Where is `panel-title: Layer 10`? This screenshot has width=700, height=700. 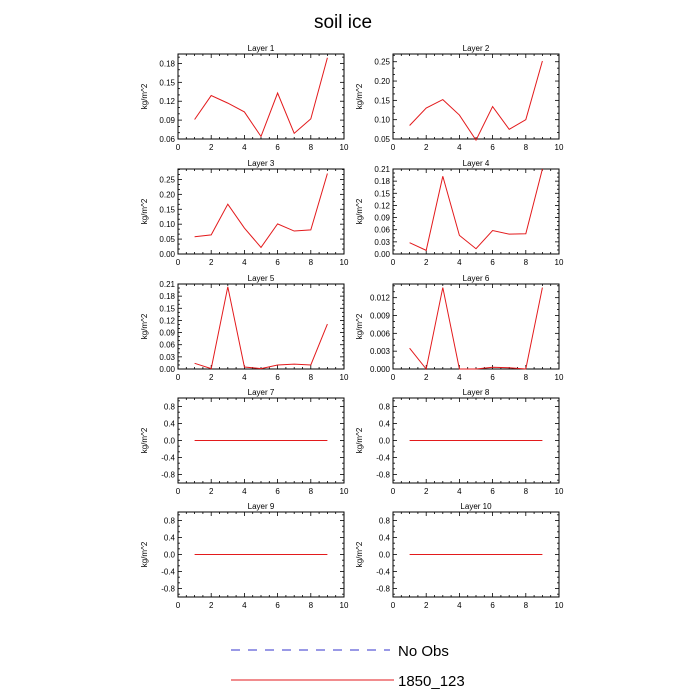
panel-title: Layer 10 is located at coordinates (476, 506).